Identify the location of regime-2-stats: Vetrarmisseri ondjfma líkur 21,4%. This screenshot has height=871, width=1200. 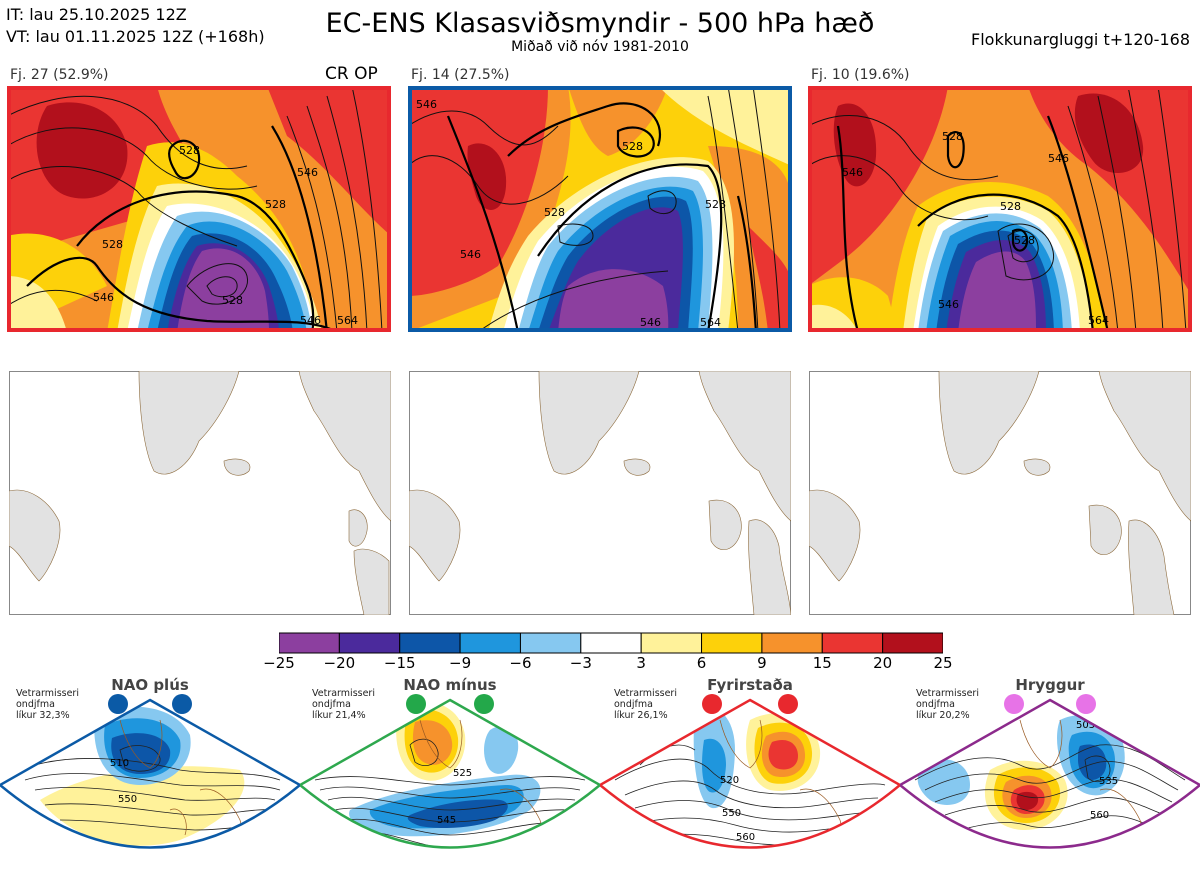
(343, 704).